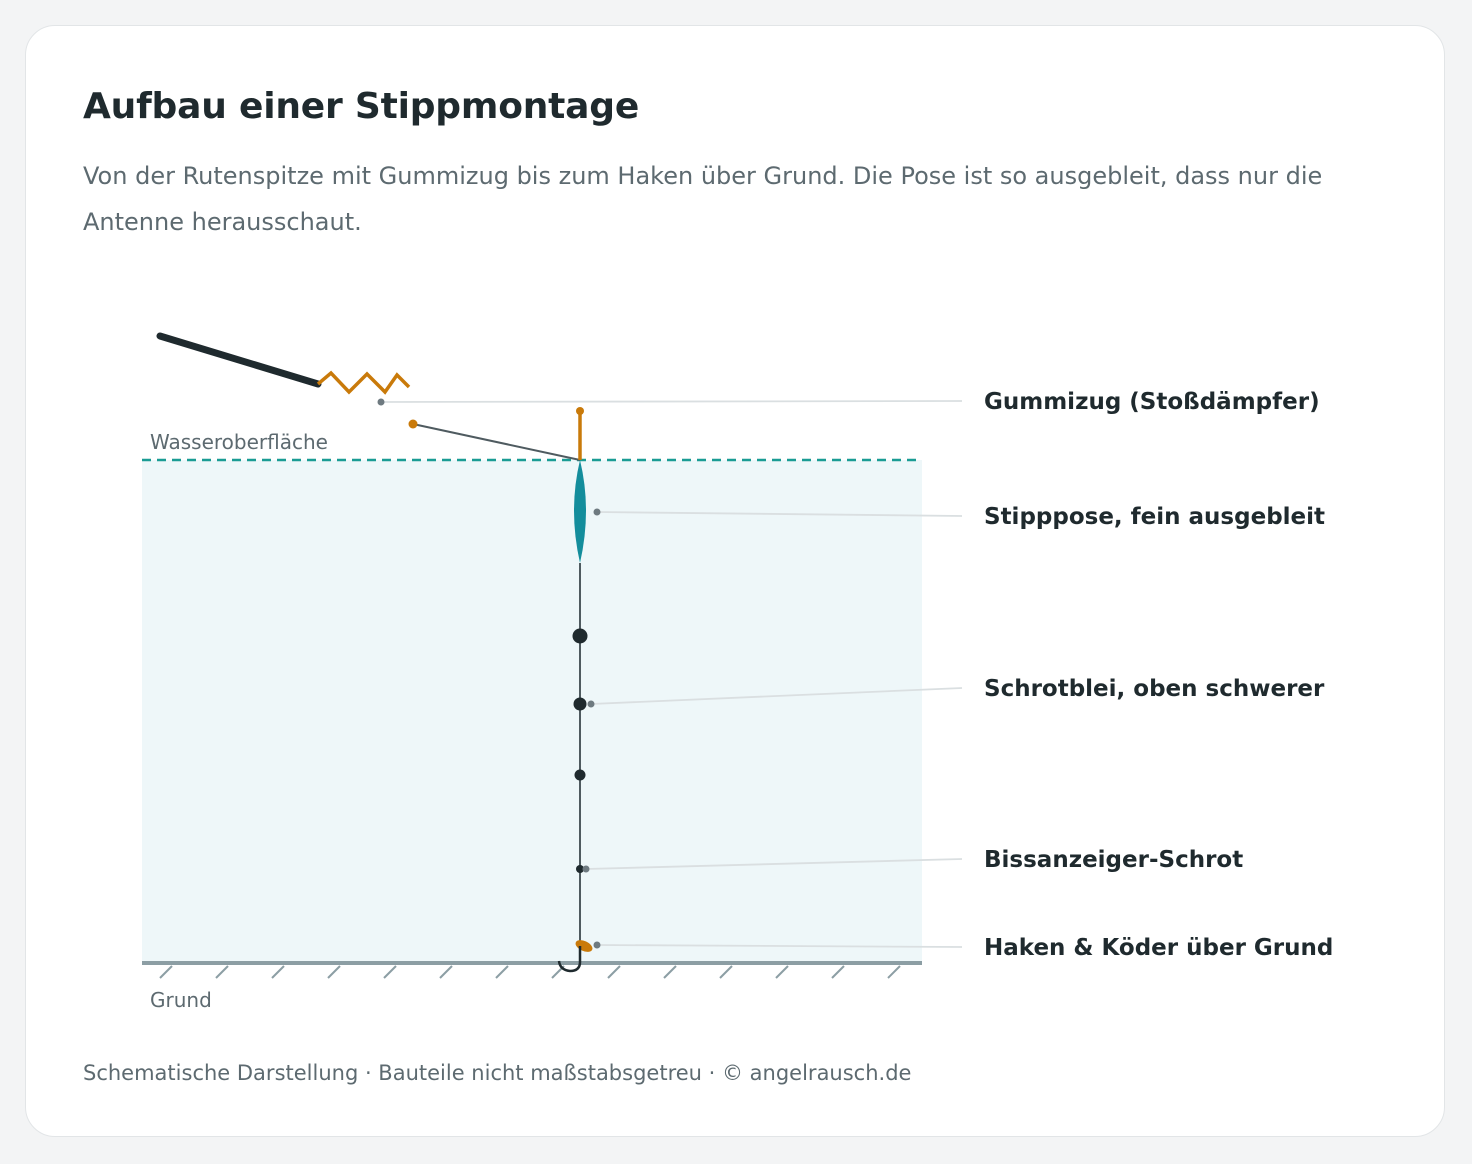  What do you see at coordinates (569, 959) in the screenshot?
I see `hook-icon` at bounding box center [569, 959].